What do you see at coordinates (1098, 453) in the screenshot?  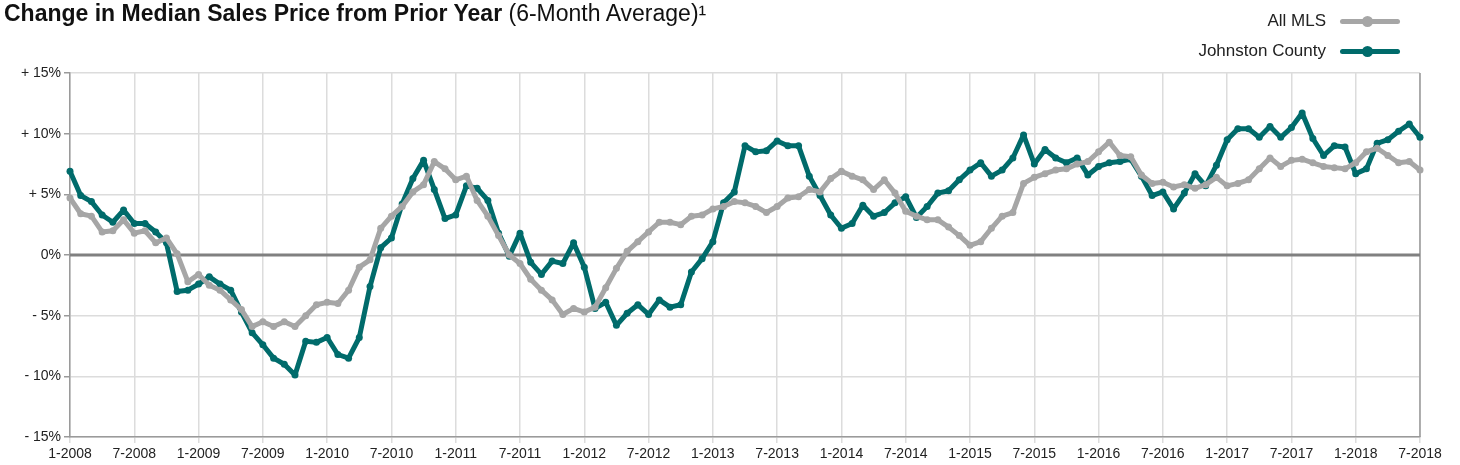 I see `x-tick-label: 1-2016` at bounding box center [1098, 453].